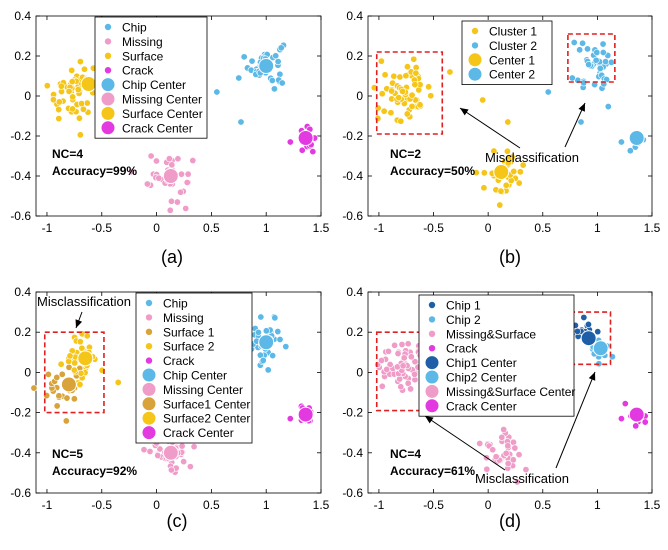 The image size is (668, 550). Describe the element at coordinates (352, 493) in the screenshot. I see `y-tick-label: -0.6` at that location.